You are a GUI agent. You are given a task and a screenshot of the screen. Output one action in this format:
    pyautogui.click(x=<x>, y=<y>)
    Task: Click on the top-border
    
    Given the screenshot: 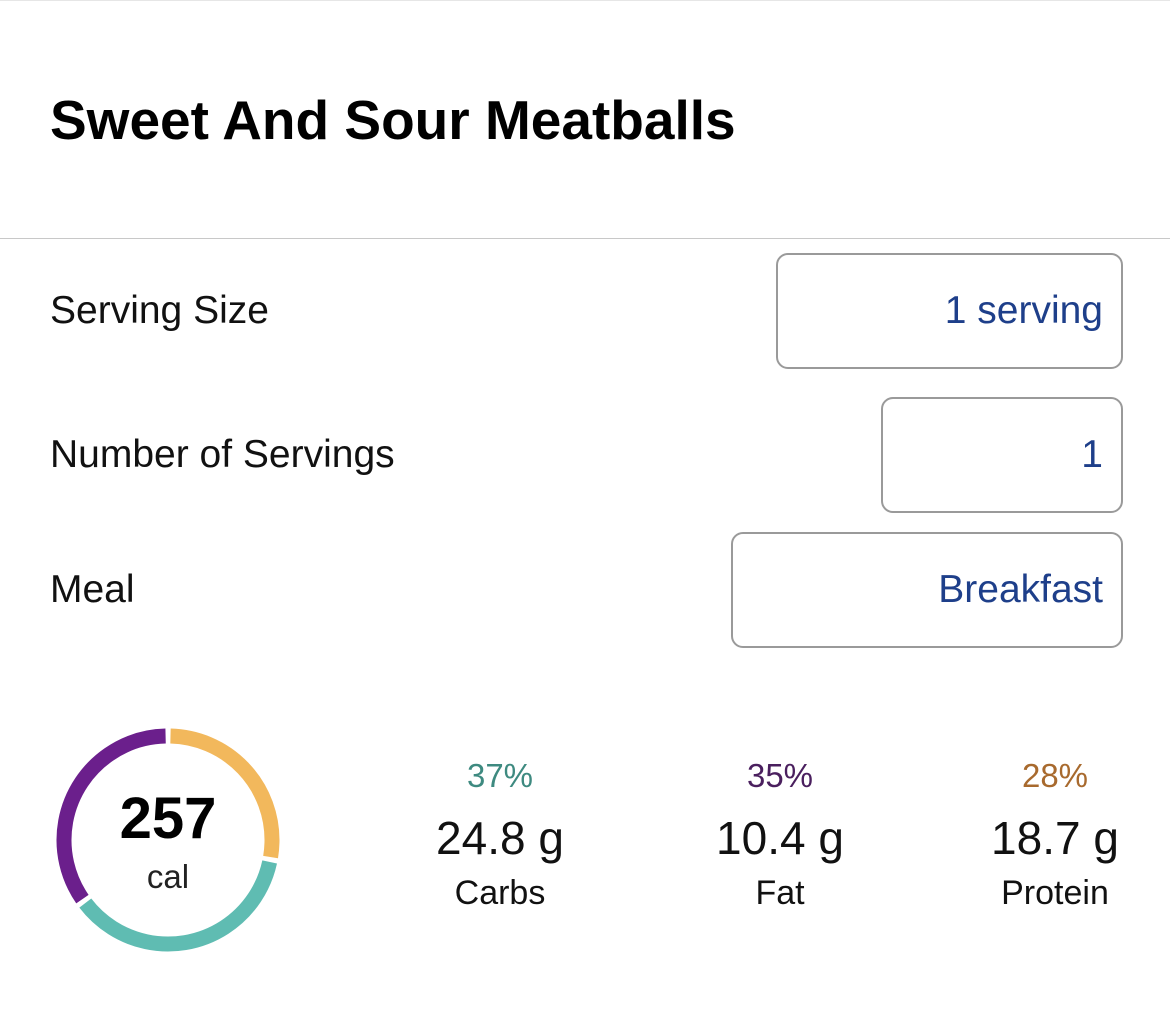 What is the action you would take?
    pyautogui.click(x=585, y=0)
    